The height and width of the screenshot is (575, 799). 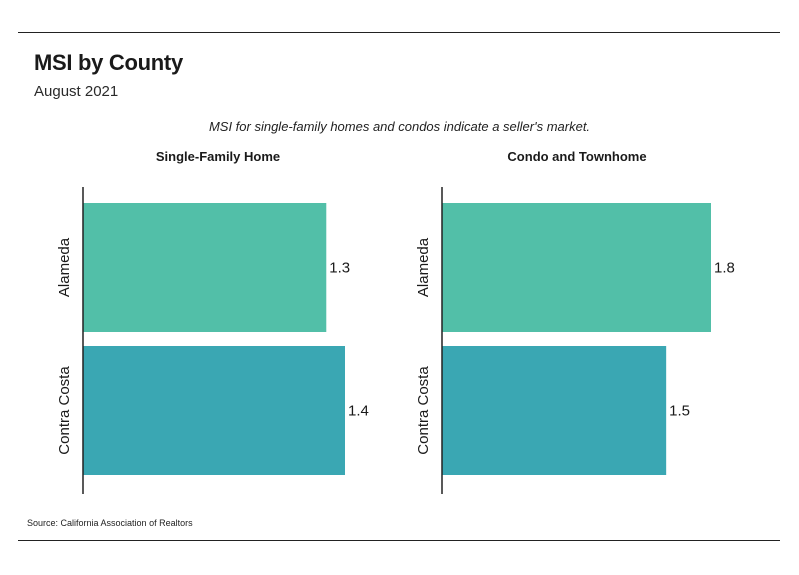 I want to click on data-label-condo-alameda: 1.8, so click(x=724, y=268).